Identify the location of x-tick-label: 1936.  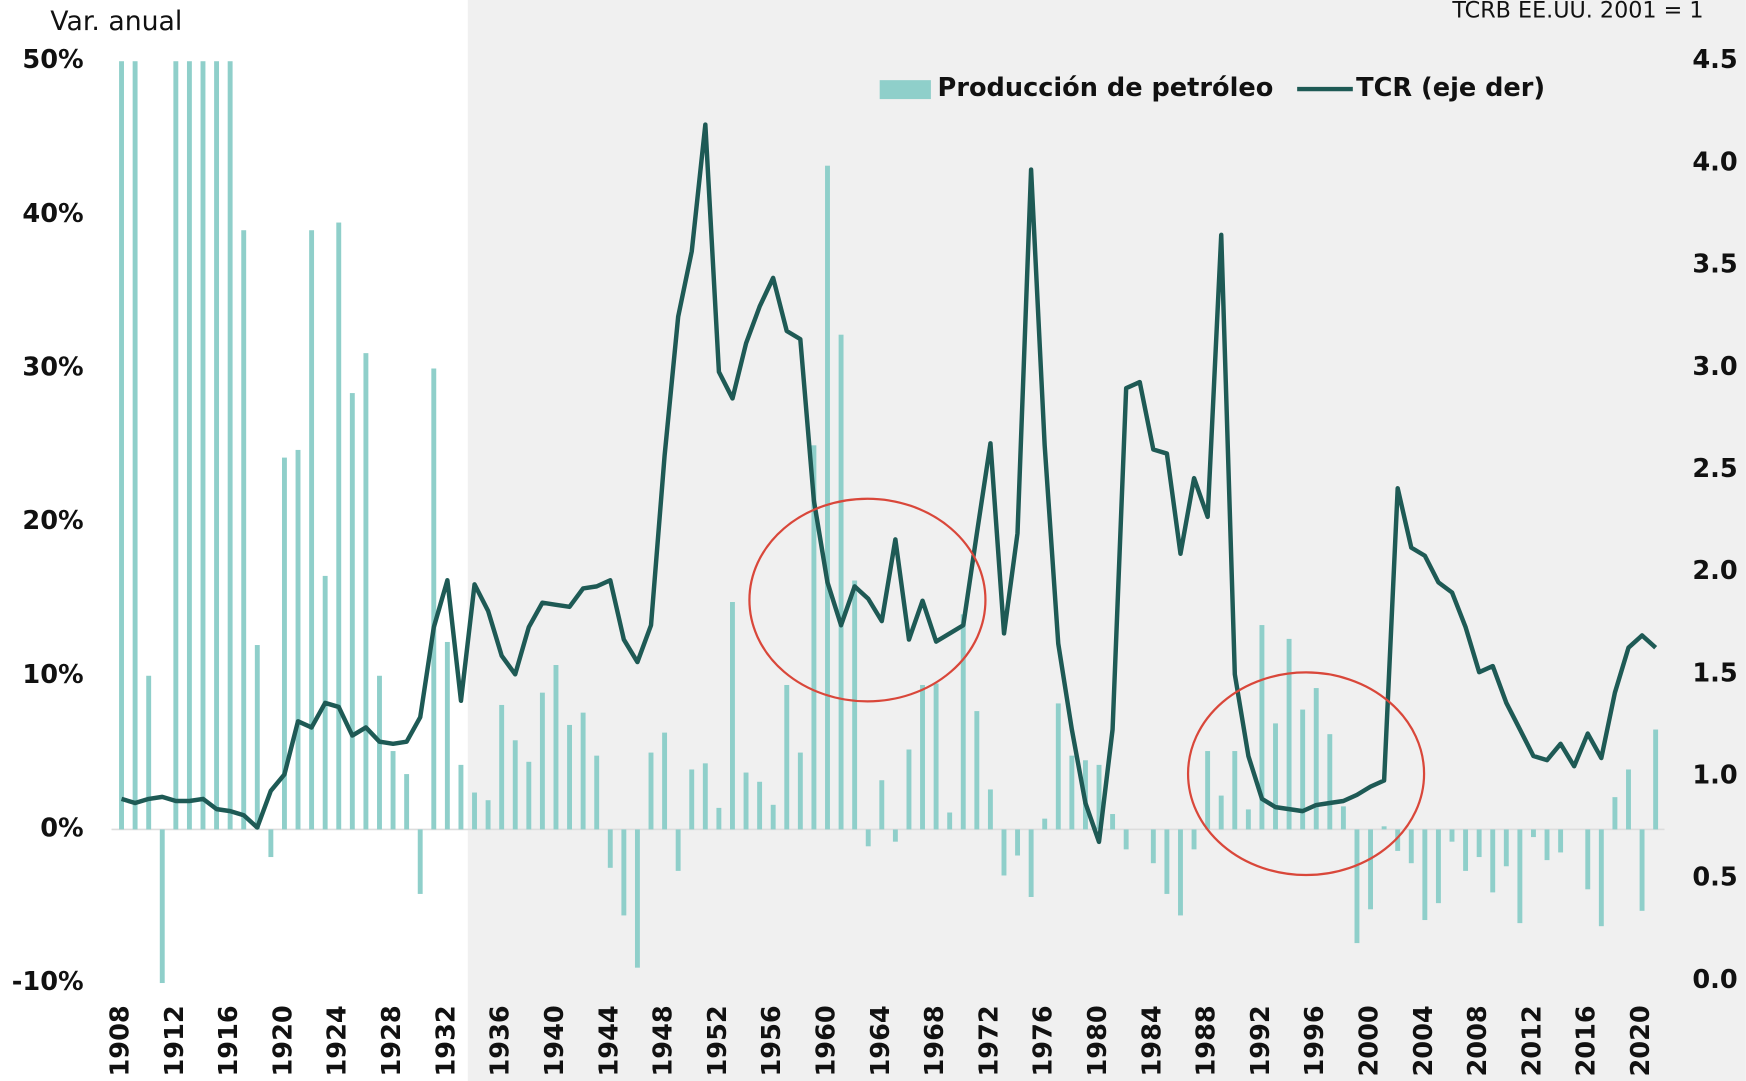
(501, 1040).